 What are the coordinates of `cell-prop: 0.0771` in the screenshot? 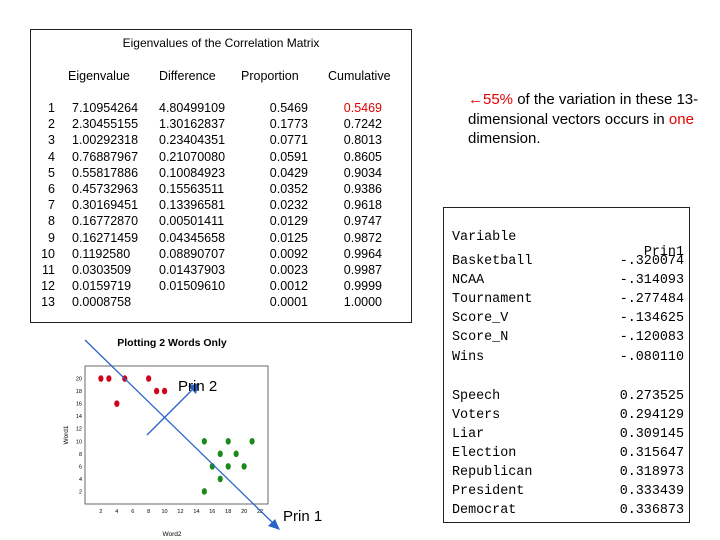 It's located at (288, 140).